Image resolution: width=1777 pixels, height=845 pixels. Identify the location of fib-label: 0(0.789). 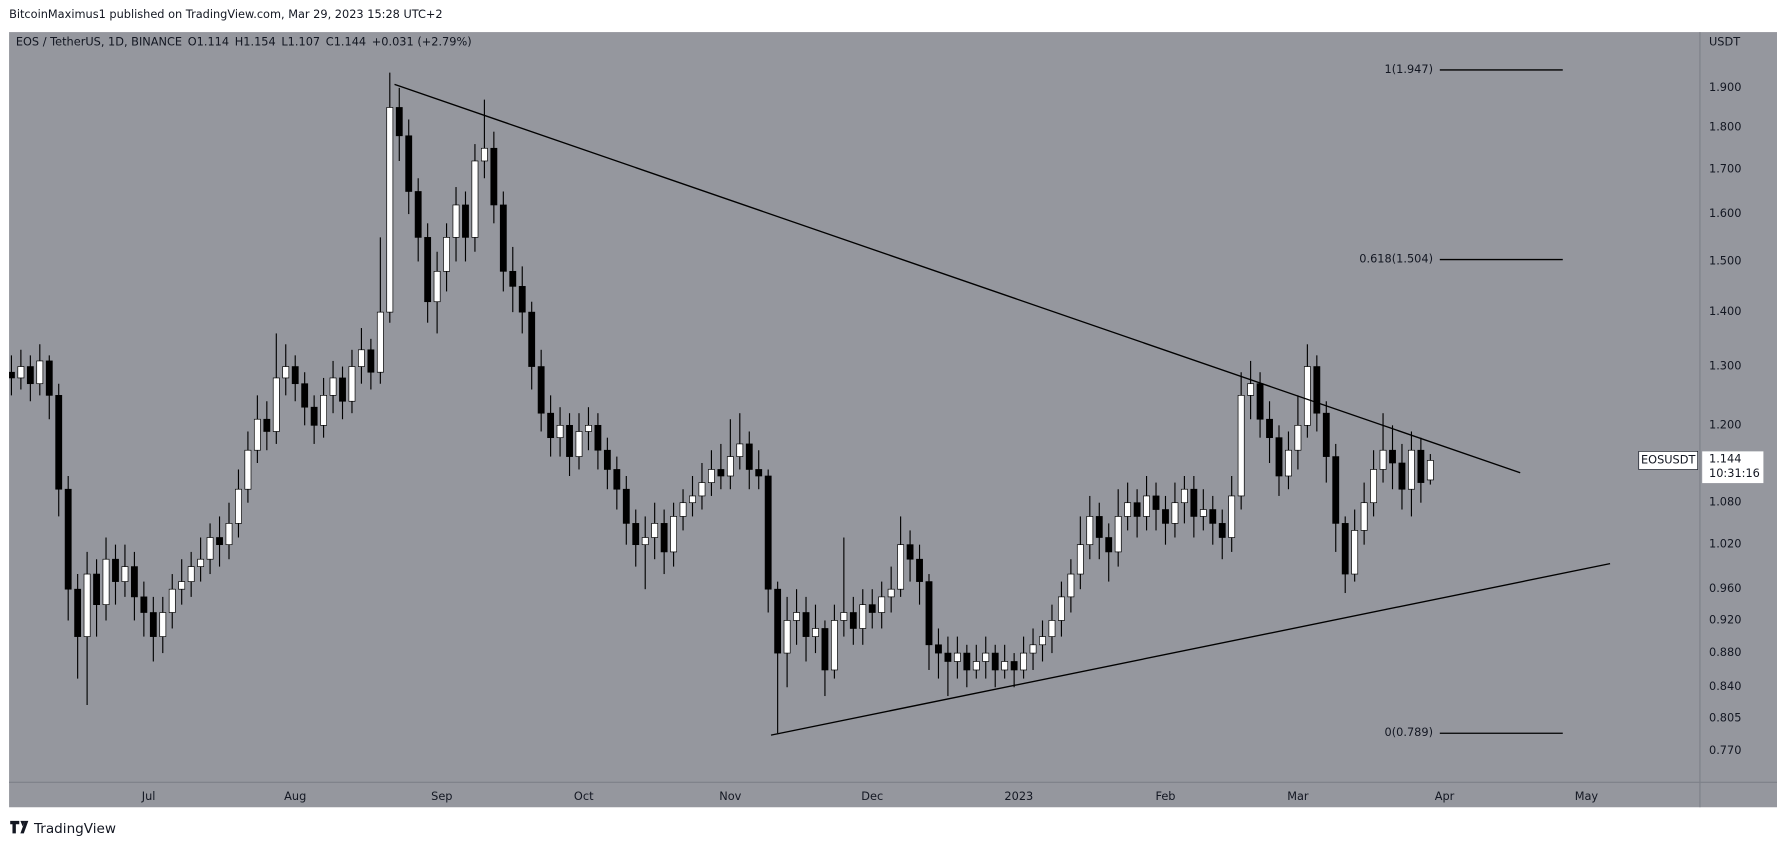
(1409, 732).